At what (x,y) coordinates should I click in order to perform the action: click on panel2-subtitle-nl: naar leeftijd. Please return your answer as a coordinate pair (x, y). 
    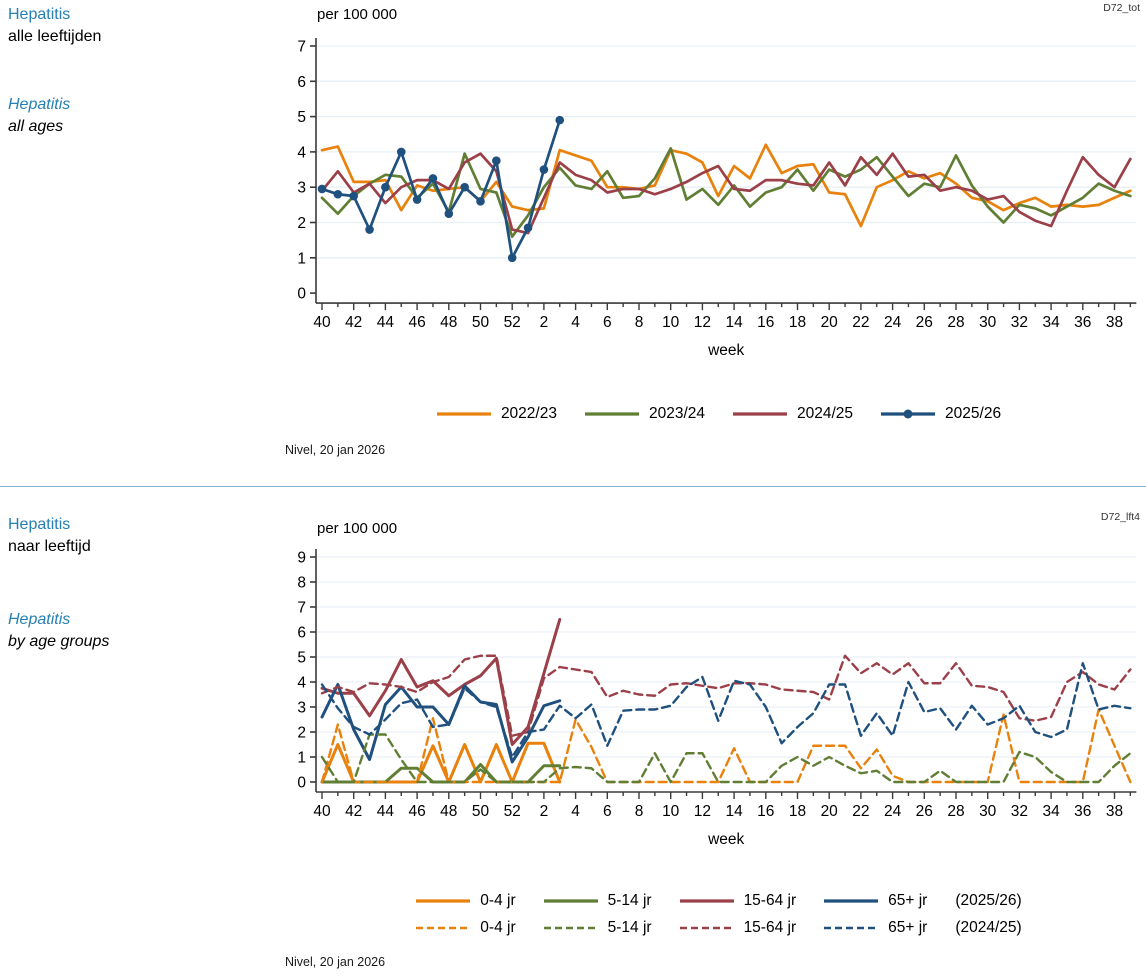
    Looking at the image, I should click on (49, 546).